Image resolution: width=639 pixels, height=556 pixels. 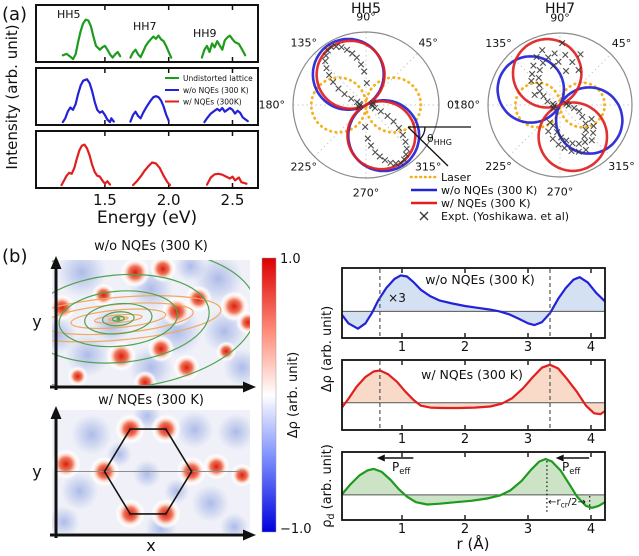 I want to click on profile-wo-nqes-plot: 1 2 3 4, so click(x=473, y=311).